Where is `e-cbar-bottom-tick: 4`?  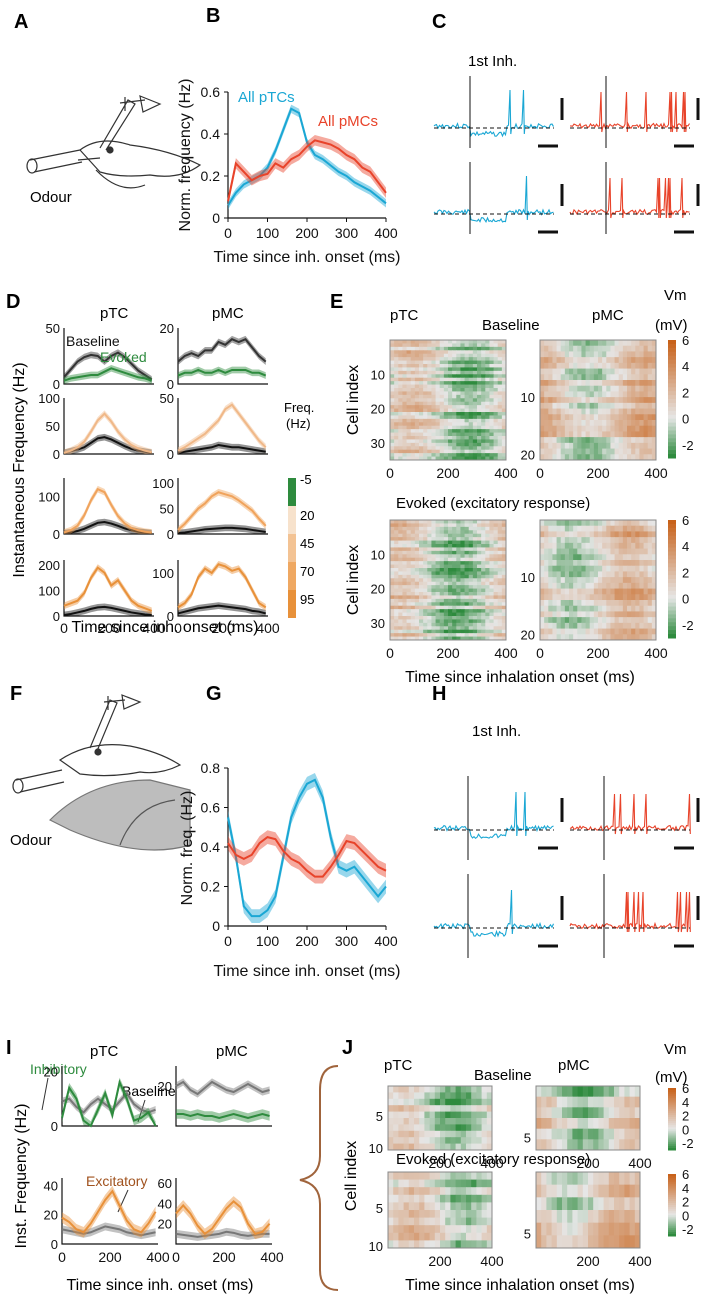
e-cbar-bottom-tick: 4 is located at coordinates (685, 546).